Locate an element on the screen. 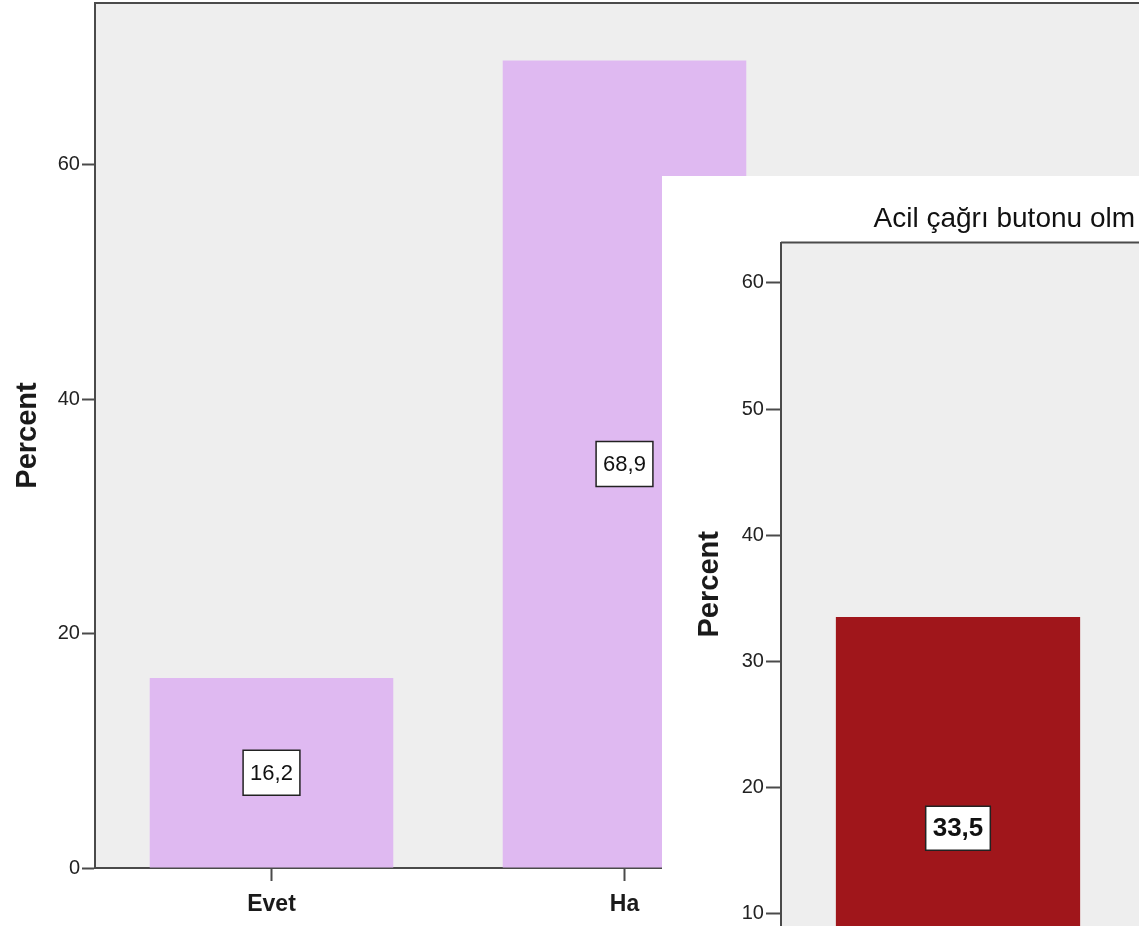 The height and width of the screenshot is (926, 1139). y-tick-label: 50 is located at coordinates (752, 407).